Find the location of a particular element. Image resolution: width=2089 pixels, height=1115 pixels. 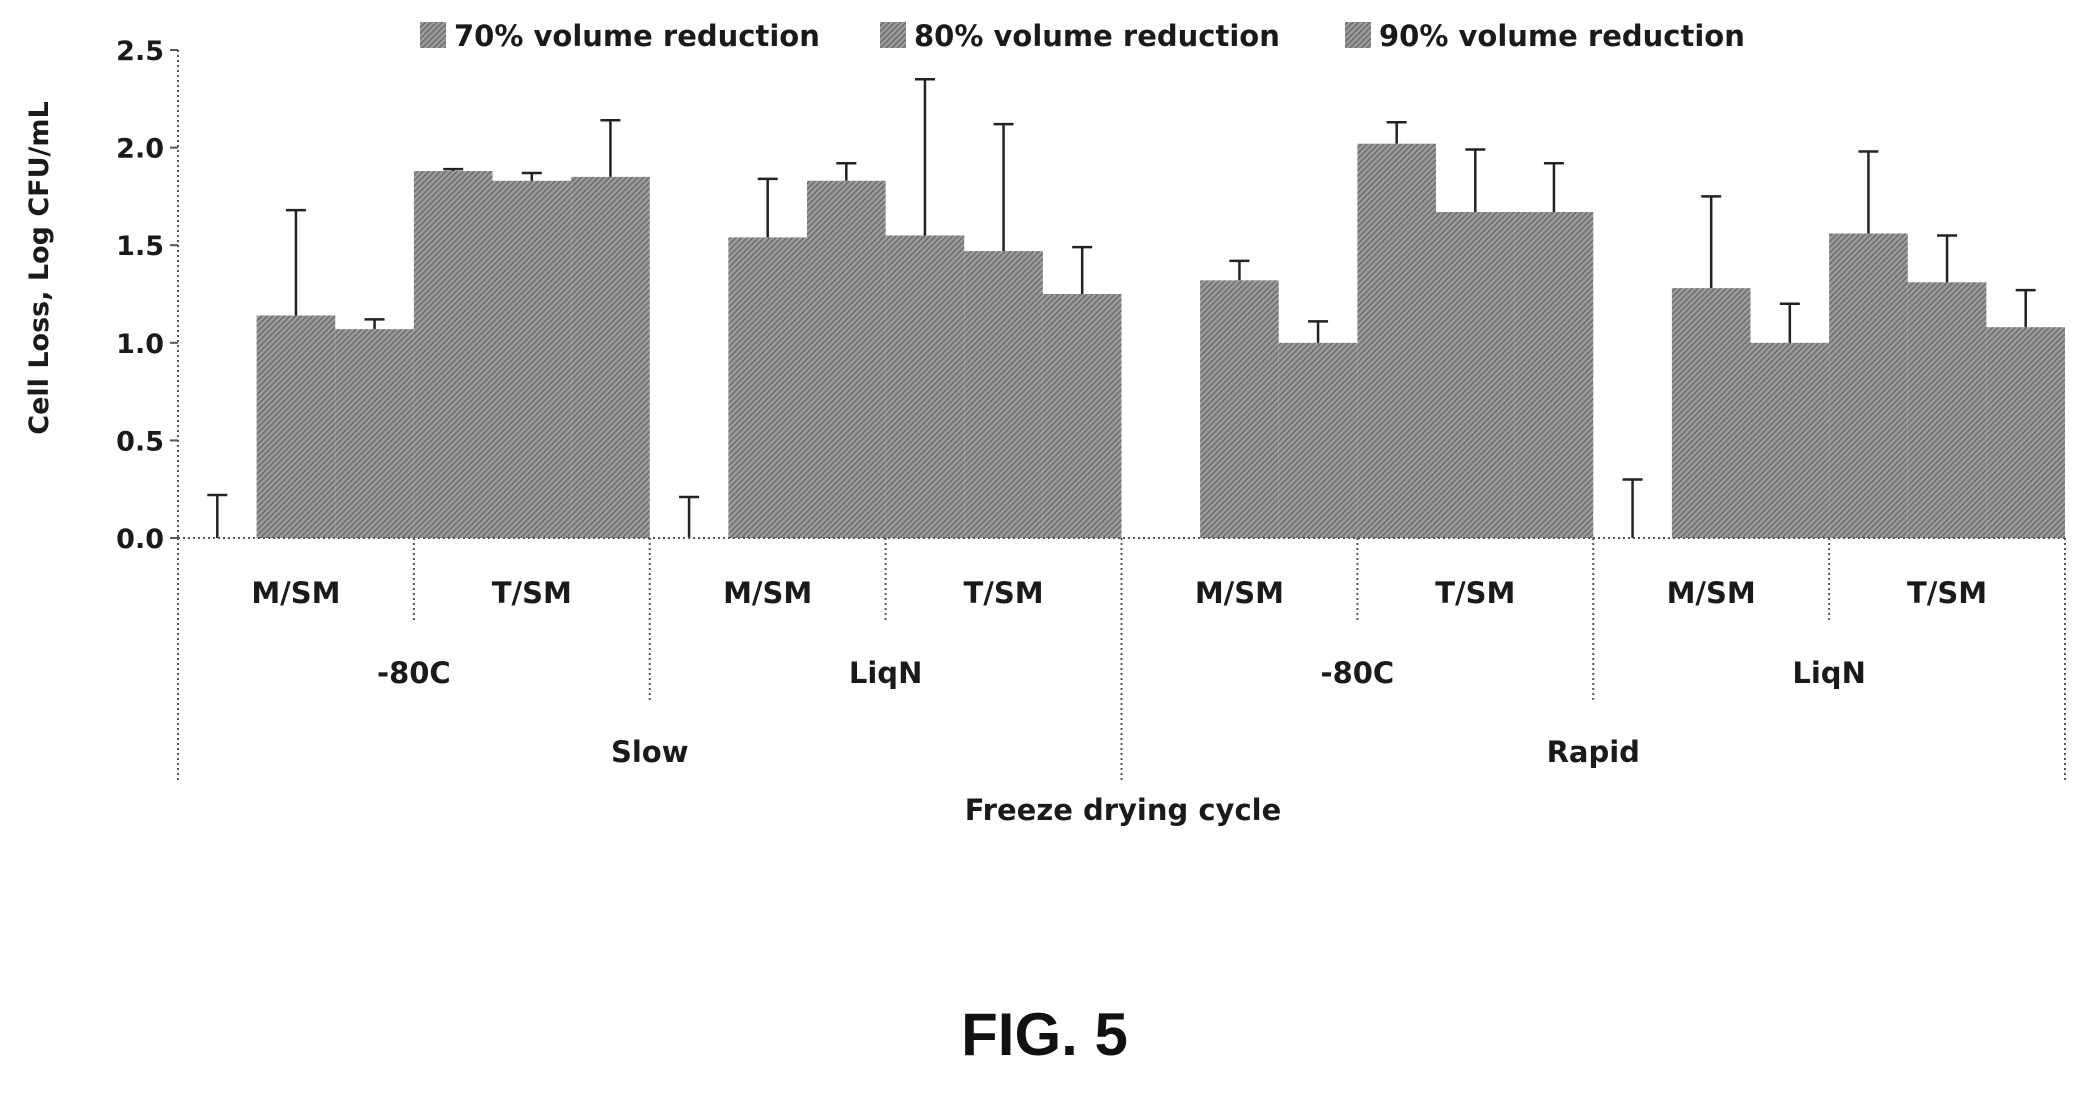

legend-item: 90% volume reduction is located at coordinates (1545, 36).